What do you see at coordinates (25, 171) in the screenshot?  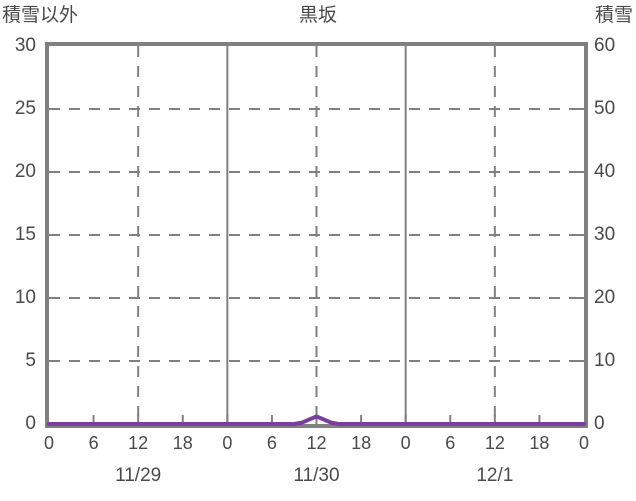 I see `y-axis-tick-label-left: 20` at bounding box center [25, 171].